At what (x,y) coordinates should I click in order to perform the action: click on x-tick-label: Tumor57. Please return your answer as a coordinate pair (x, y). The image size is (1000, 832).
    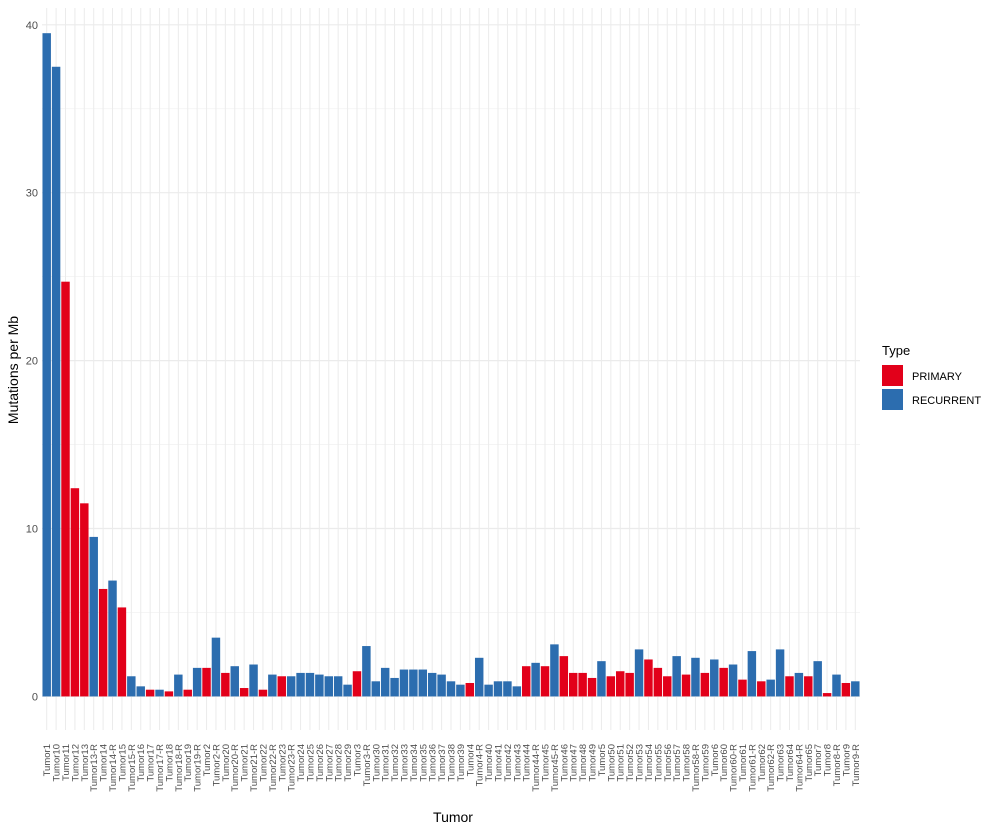
    Looking at the image, I should click on (677, 763).